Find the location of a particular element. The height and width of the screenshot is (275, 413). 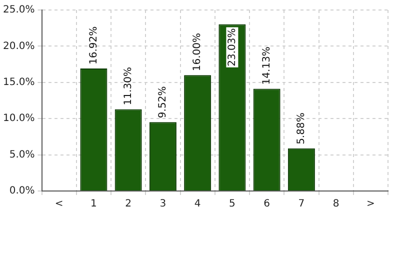

y-tick-label: 0.0% is located at coordinates (22, 191).